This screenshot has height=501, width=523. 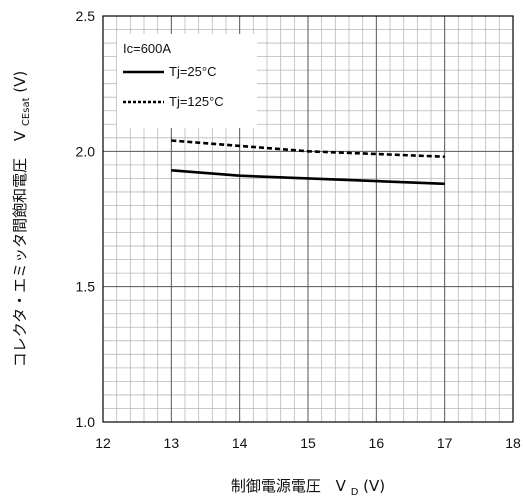 I want to click on x-axis-title-subscript: D, so click(x=355, y=492).